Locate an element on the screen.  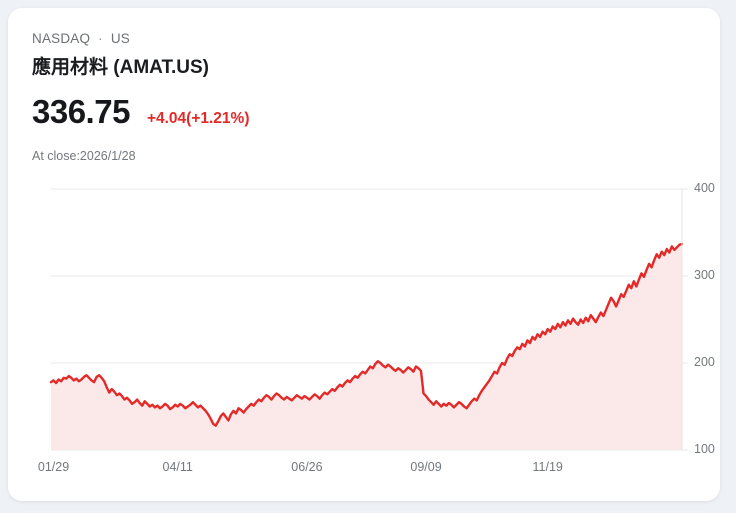
price-row: 336.75 +4.04(+1.21%) is located at coordinates (140, 112).